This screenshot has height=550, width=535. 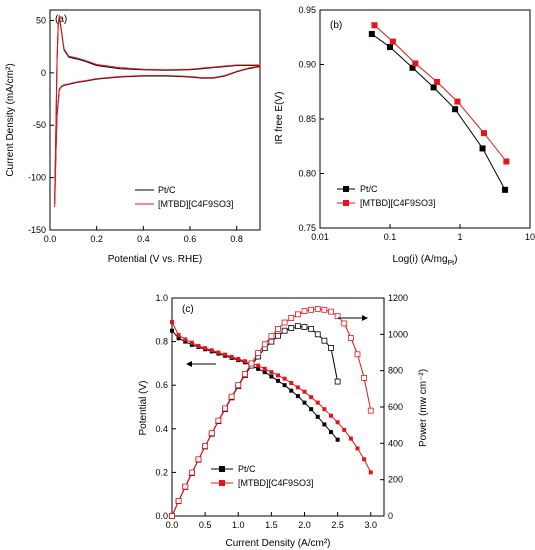 What do you see at coordinates (143, 407) in the screenshot?
I see `plot-c-ylabel: Potential (V)` at bounding box center [143, 407].